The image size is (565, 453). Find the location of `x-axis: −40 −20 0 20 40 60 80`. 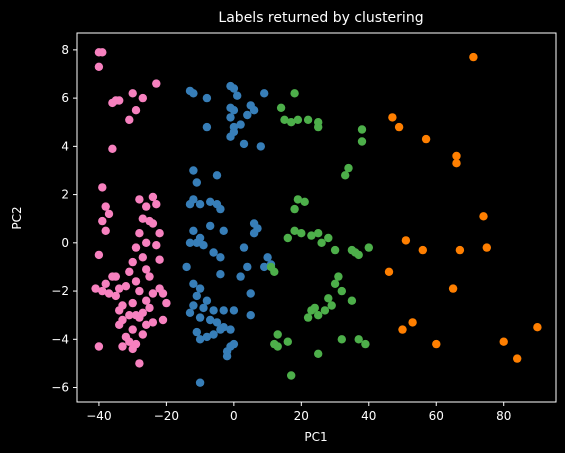

x-axis: −40 −20 0 20 40 60 80 is located at coordinates (298, 412).